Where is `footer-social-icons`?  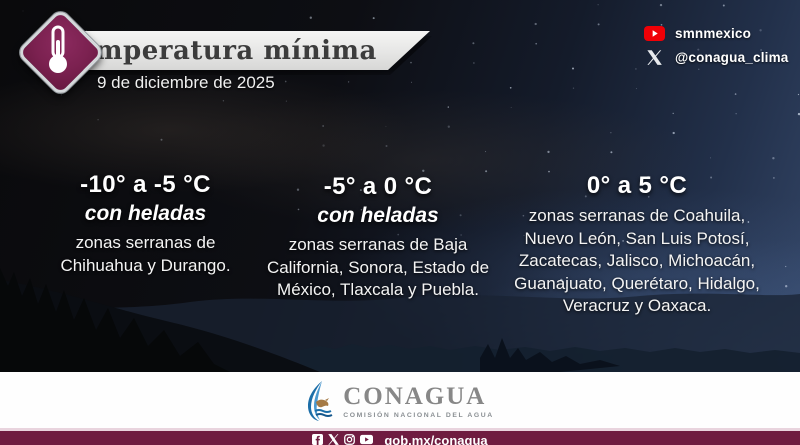
footer-social-icons is located at coordinates (343, 439).